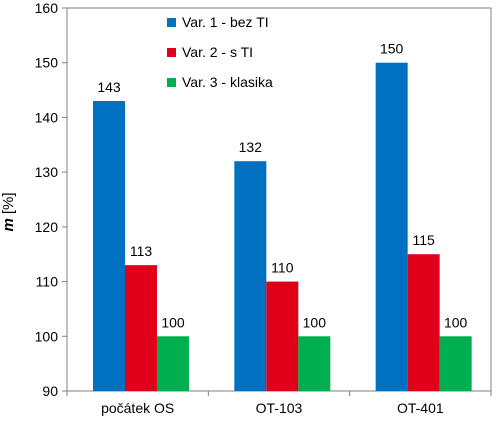  I want to click on data-label: 143, so click(109, 87).